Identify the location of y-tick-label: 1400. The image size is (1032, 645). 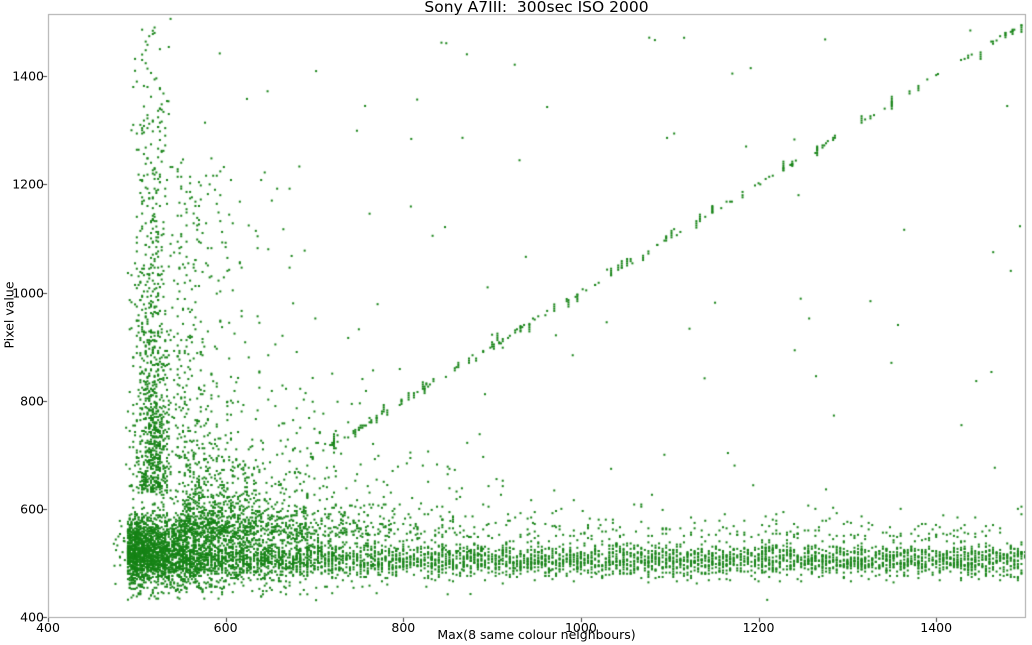
(28, 76).